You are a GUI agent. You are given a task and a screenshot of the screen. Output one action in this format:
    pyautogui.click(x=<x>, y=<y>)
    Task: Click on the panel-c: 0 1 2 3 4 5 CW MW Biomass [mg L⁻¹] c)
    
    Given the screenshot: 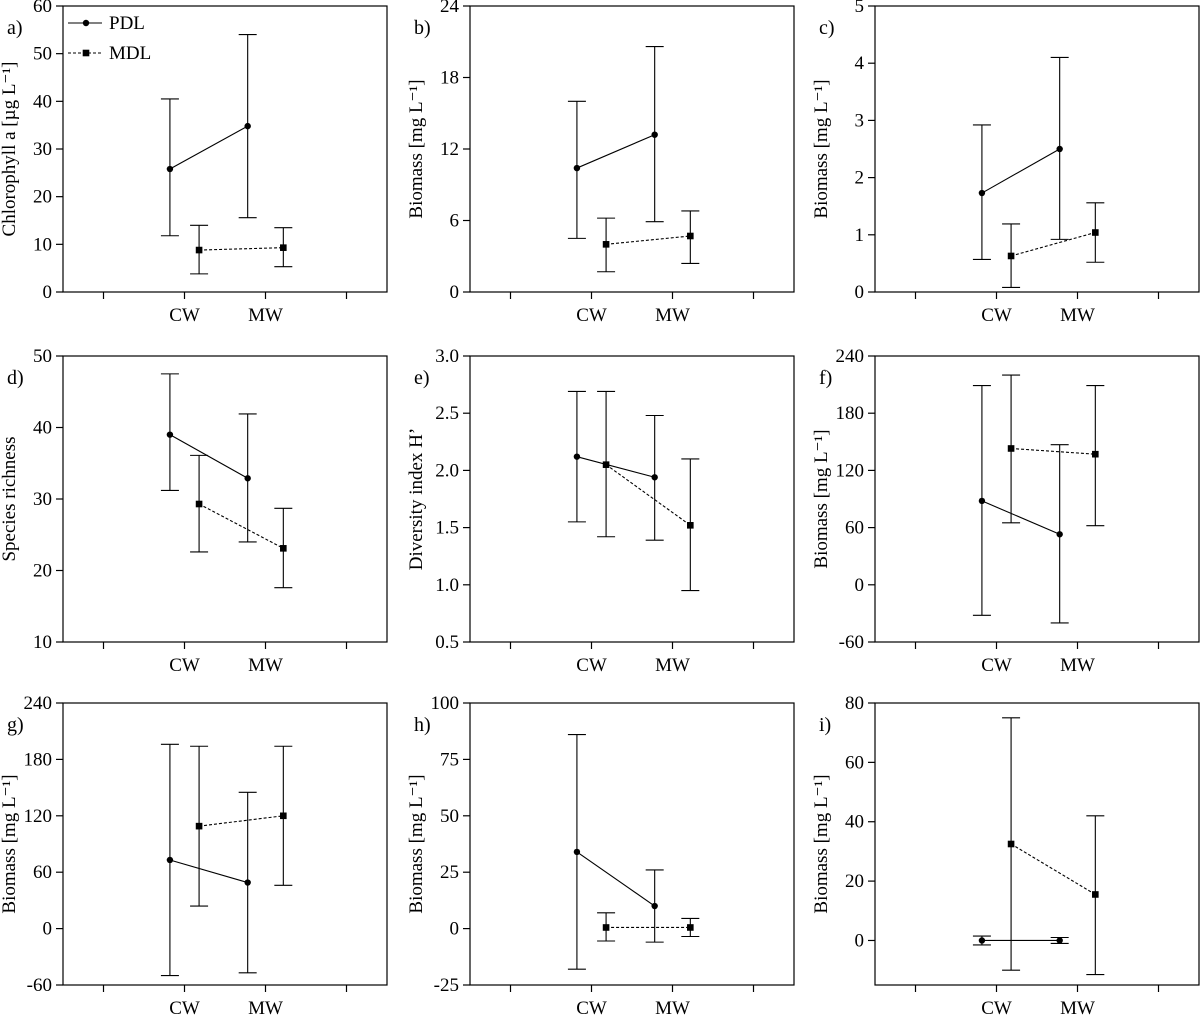 What is the action you would take?
    pyautogui.click(x=1005, y=163)
    